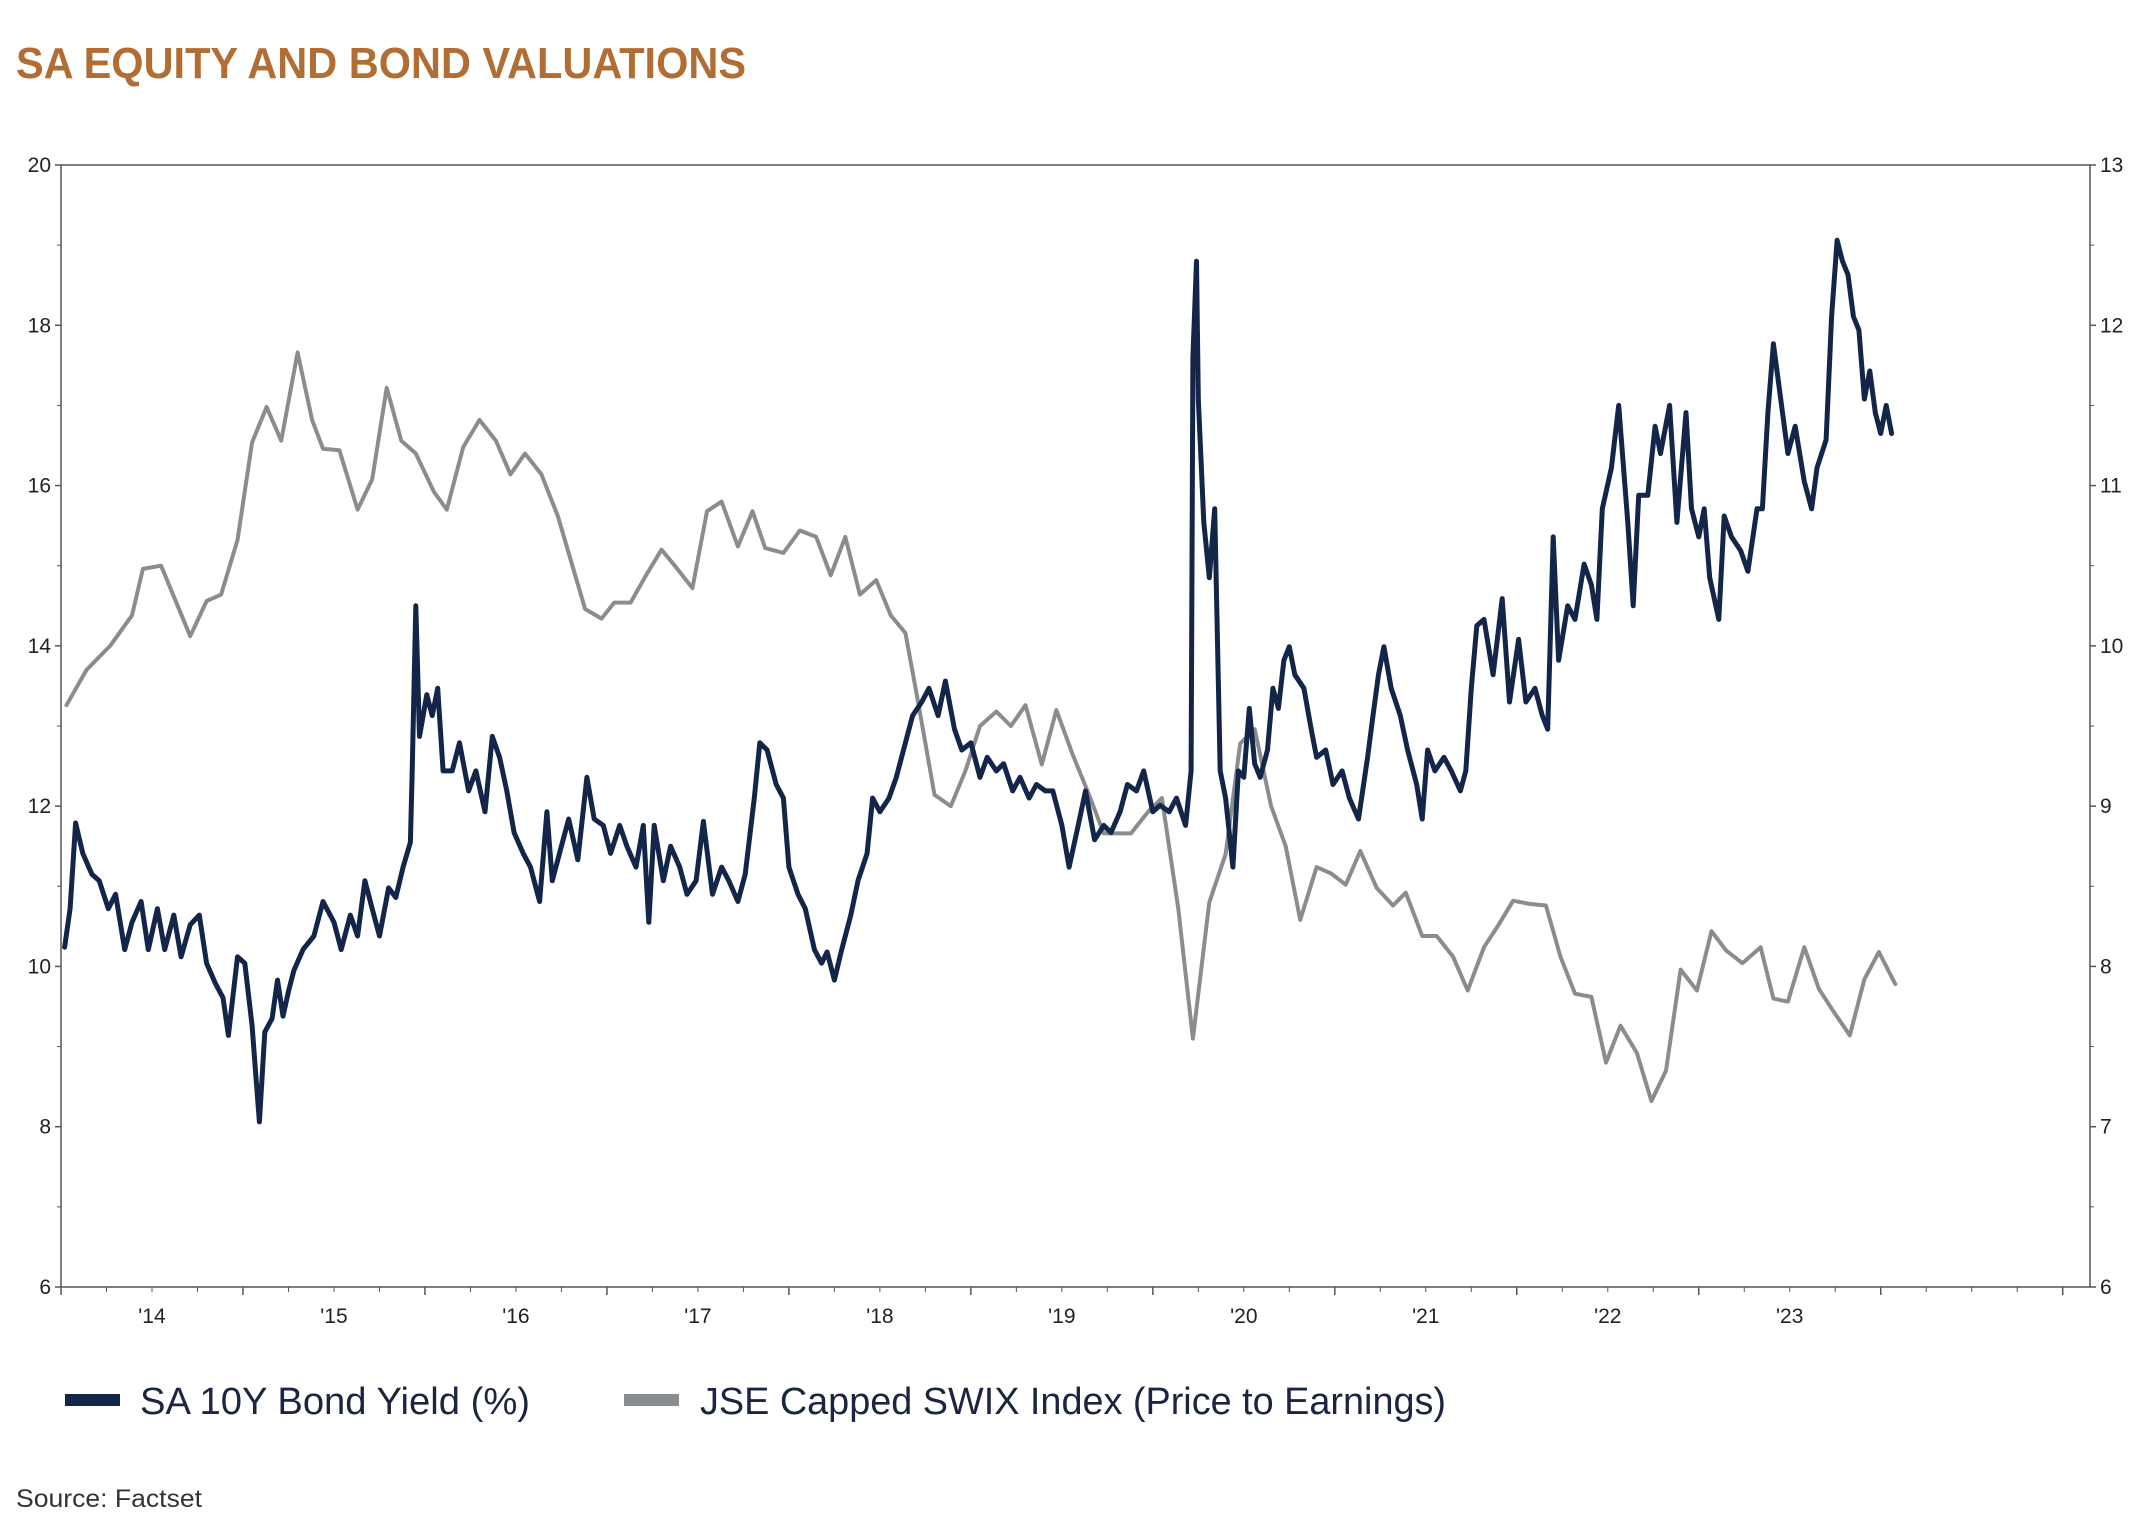  What do you see at coordinates (39, 165) in the screenshot?
I see `left-tick-label: 20` at bounding box center [39, 165].